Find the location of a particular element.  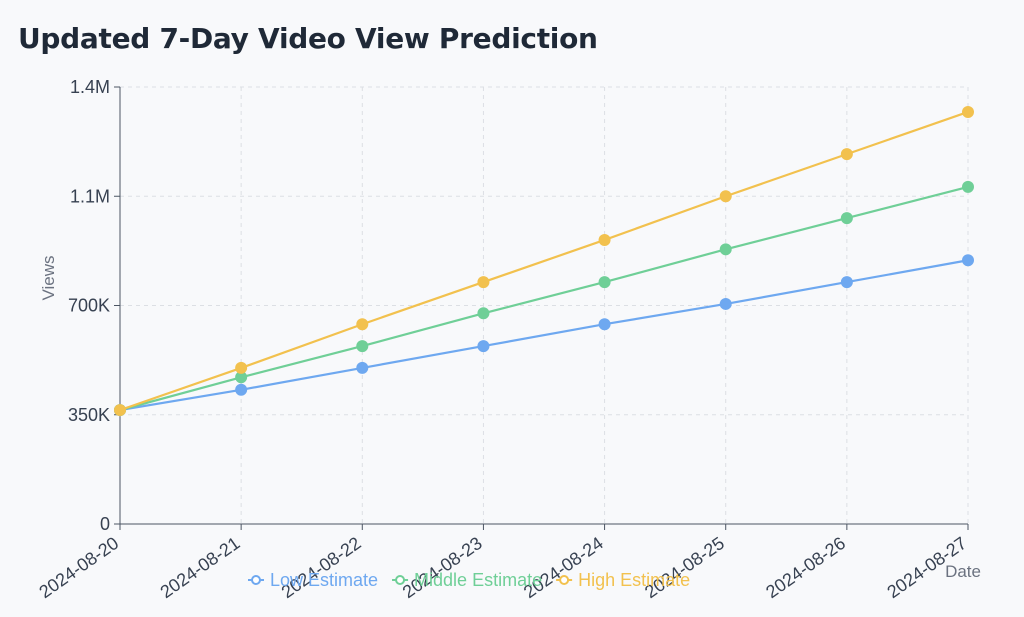

y-tick-label: 0 is located at coordinates (105, 524).